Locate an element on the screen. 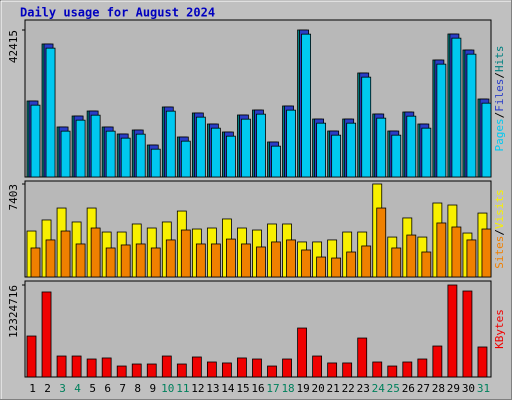 This screenshot has width=512, height=400. x-tick-label: 8 is located at coordinates (137, 388).